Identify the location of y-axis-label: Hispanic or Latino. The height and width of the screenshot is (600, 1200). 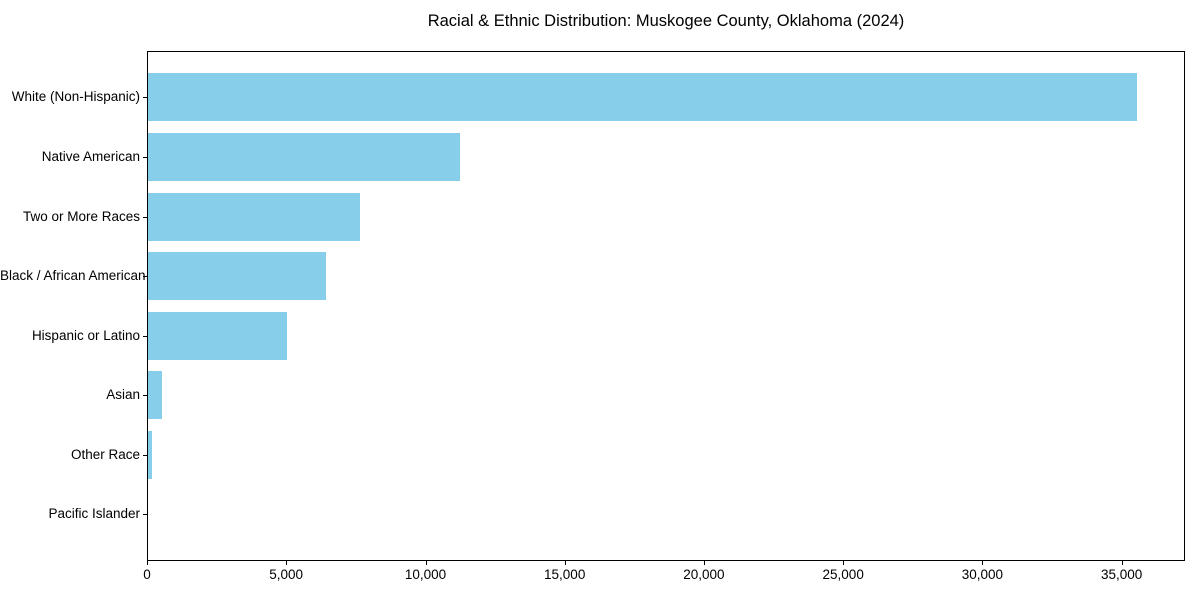
(85, 335).